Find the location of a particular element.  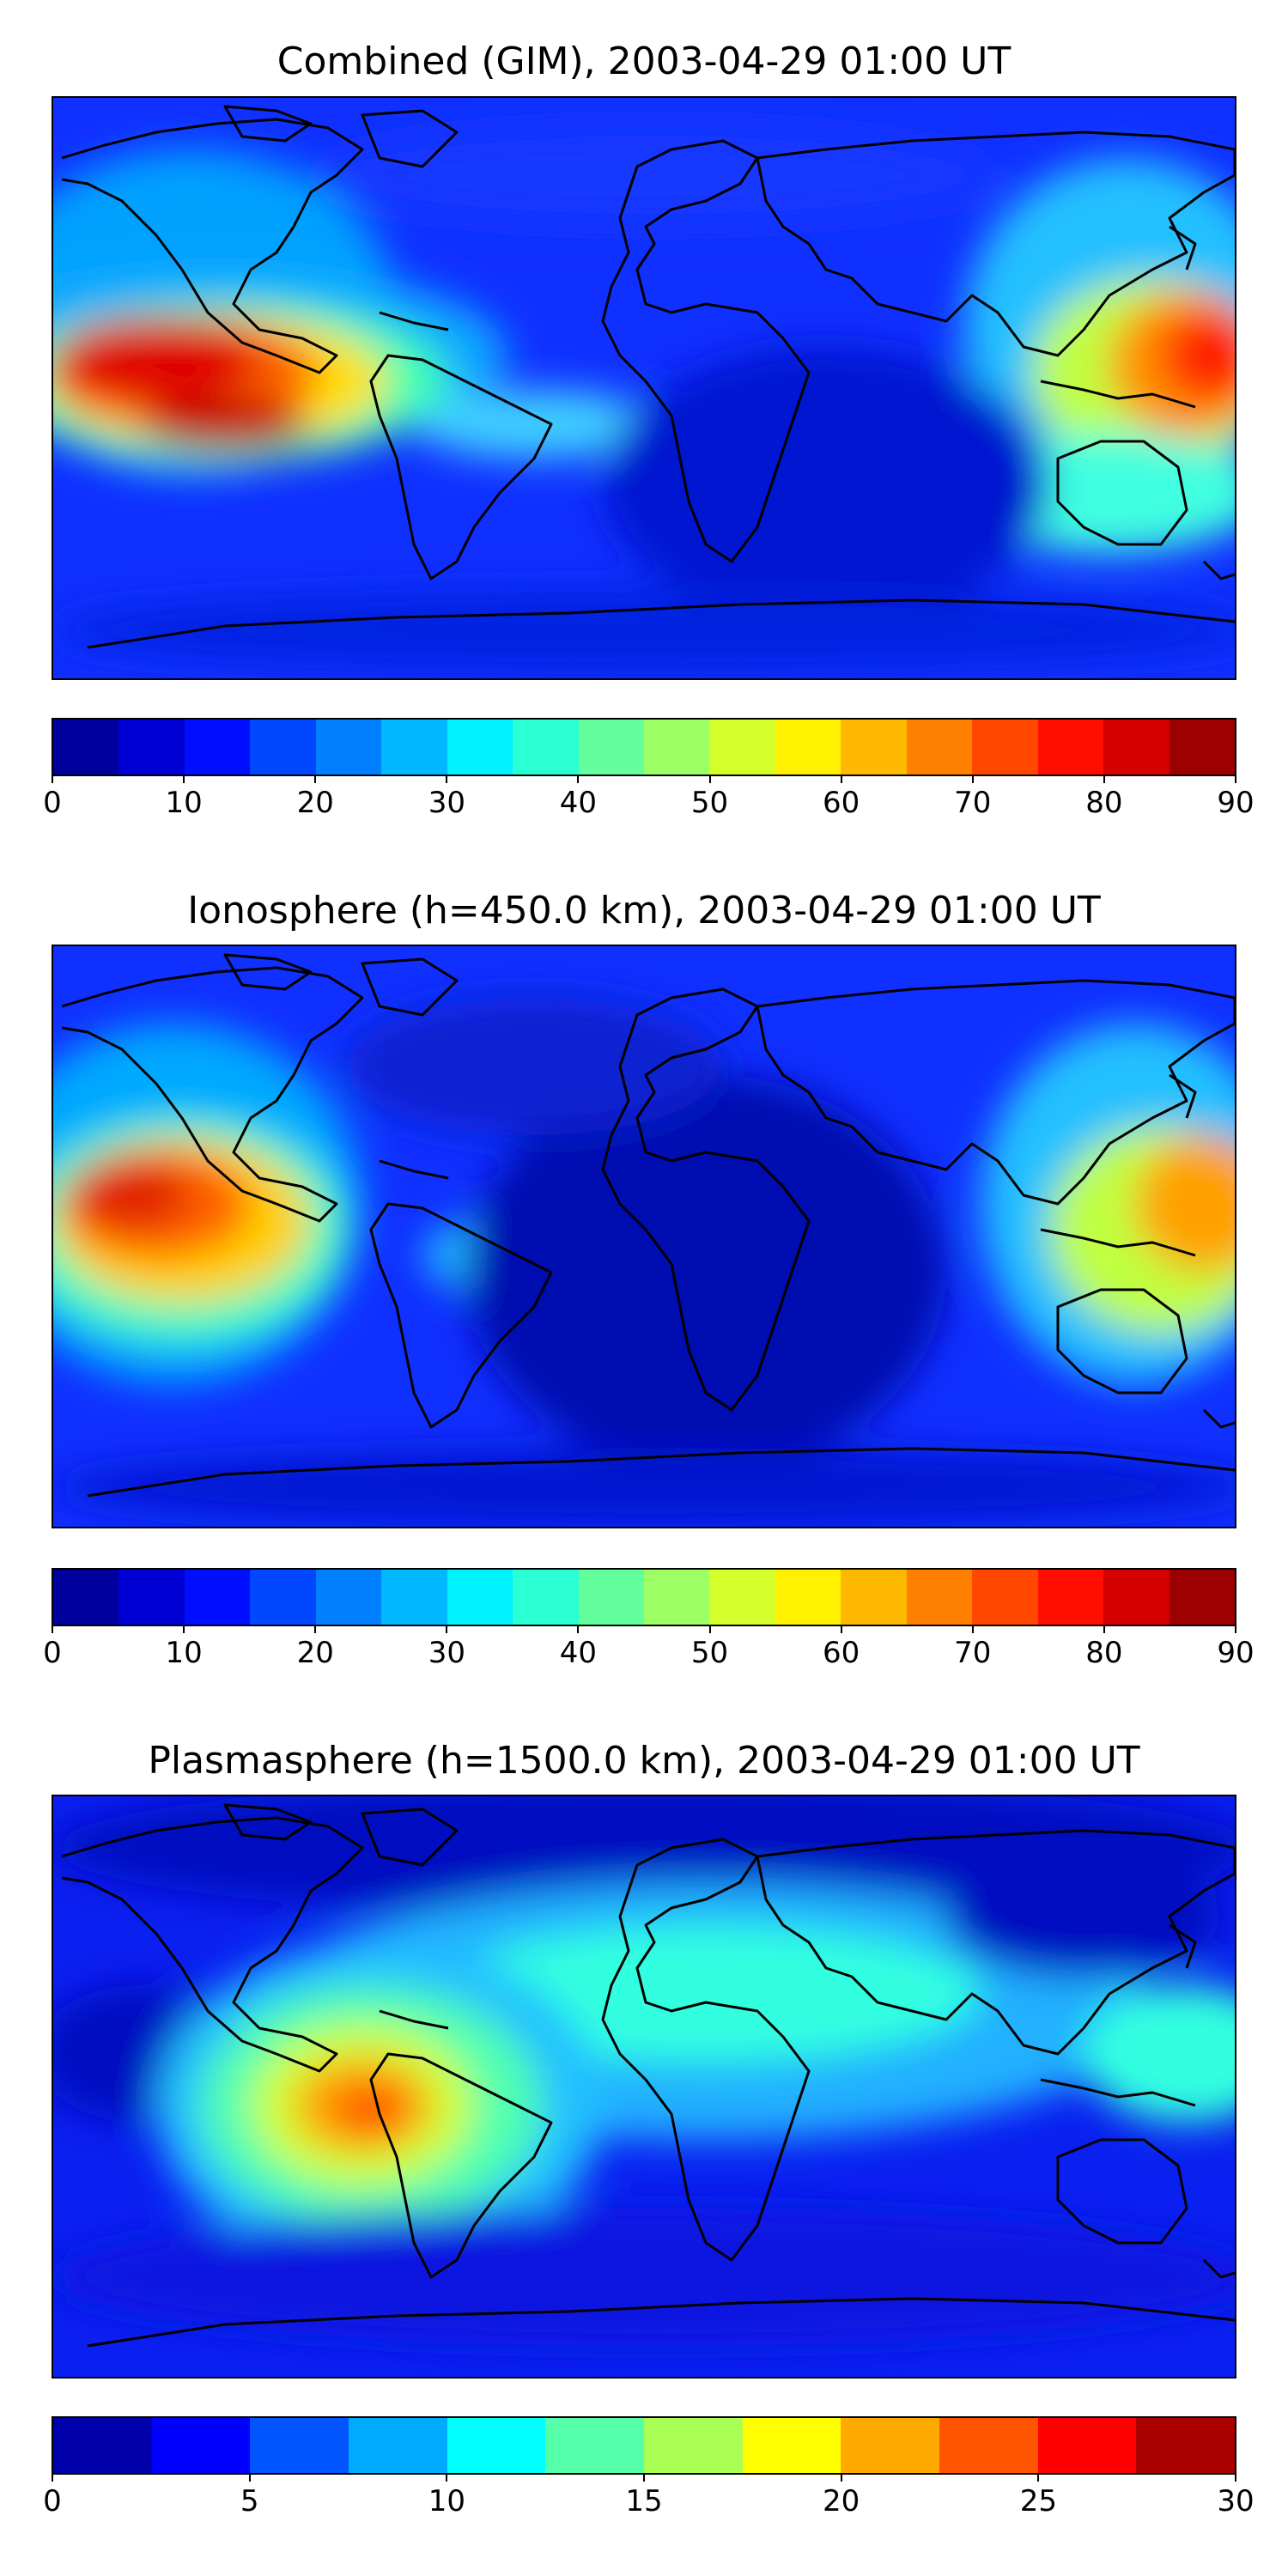

colorbar-tick-label: 5 is located at coordinates (250, 2501).